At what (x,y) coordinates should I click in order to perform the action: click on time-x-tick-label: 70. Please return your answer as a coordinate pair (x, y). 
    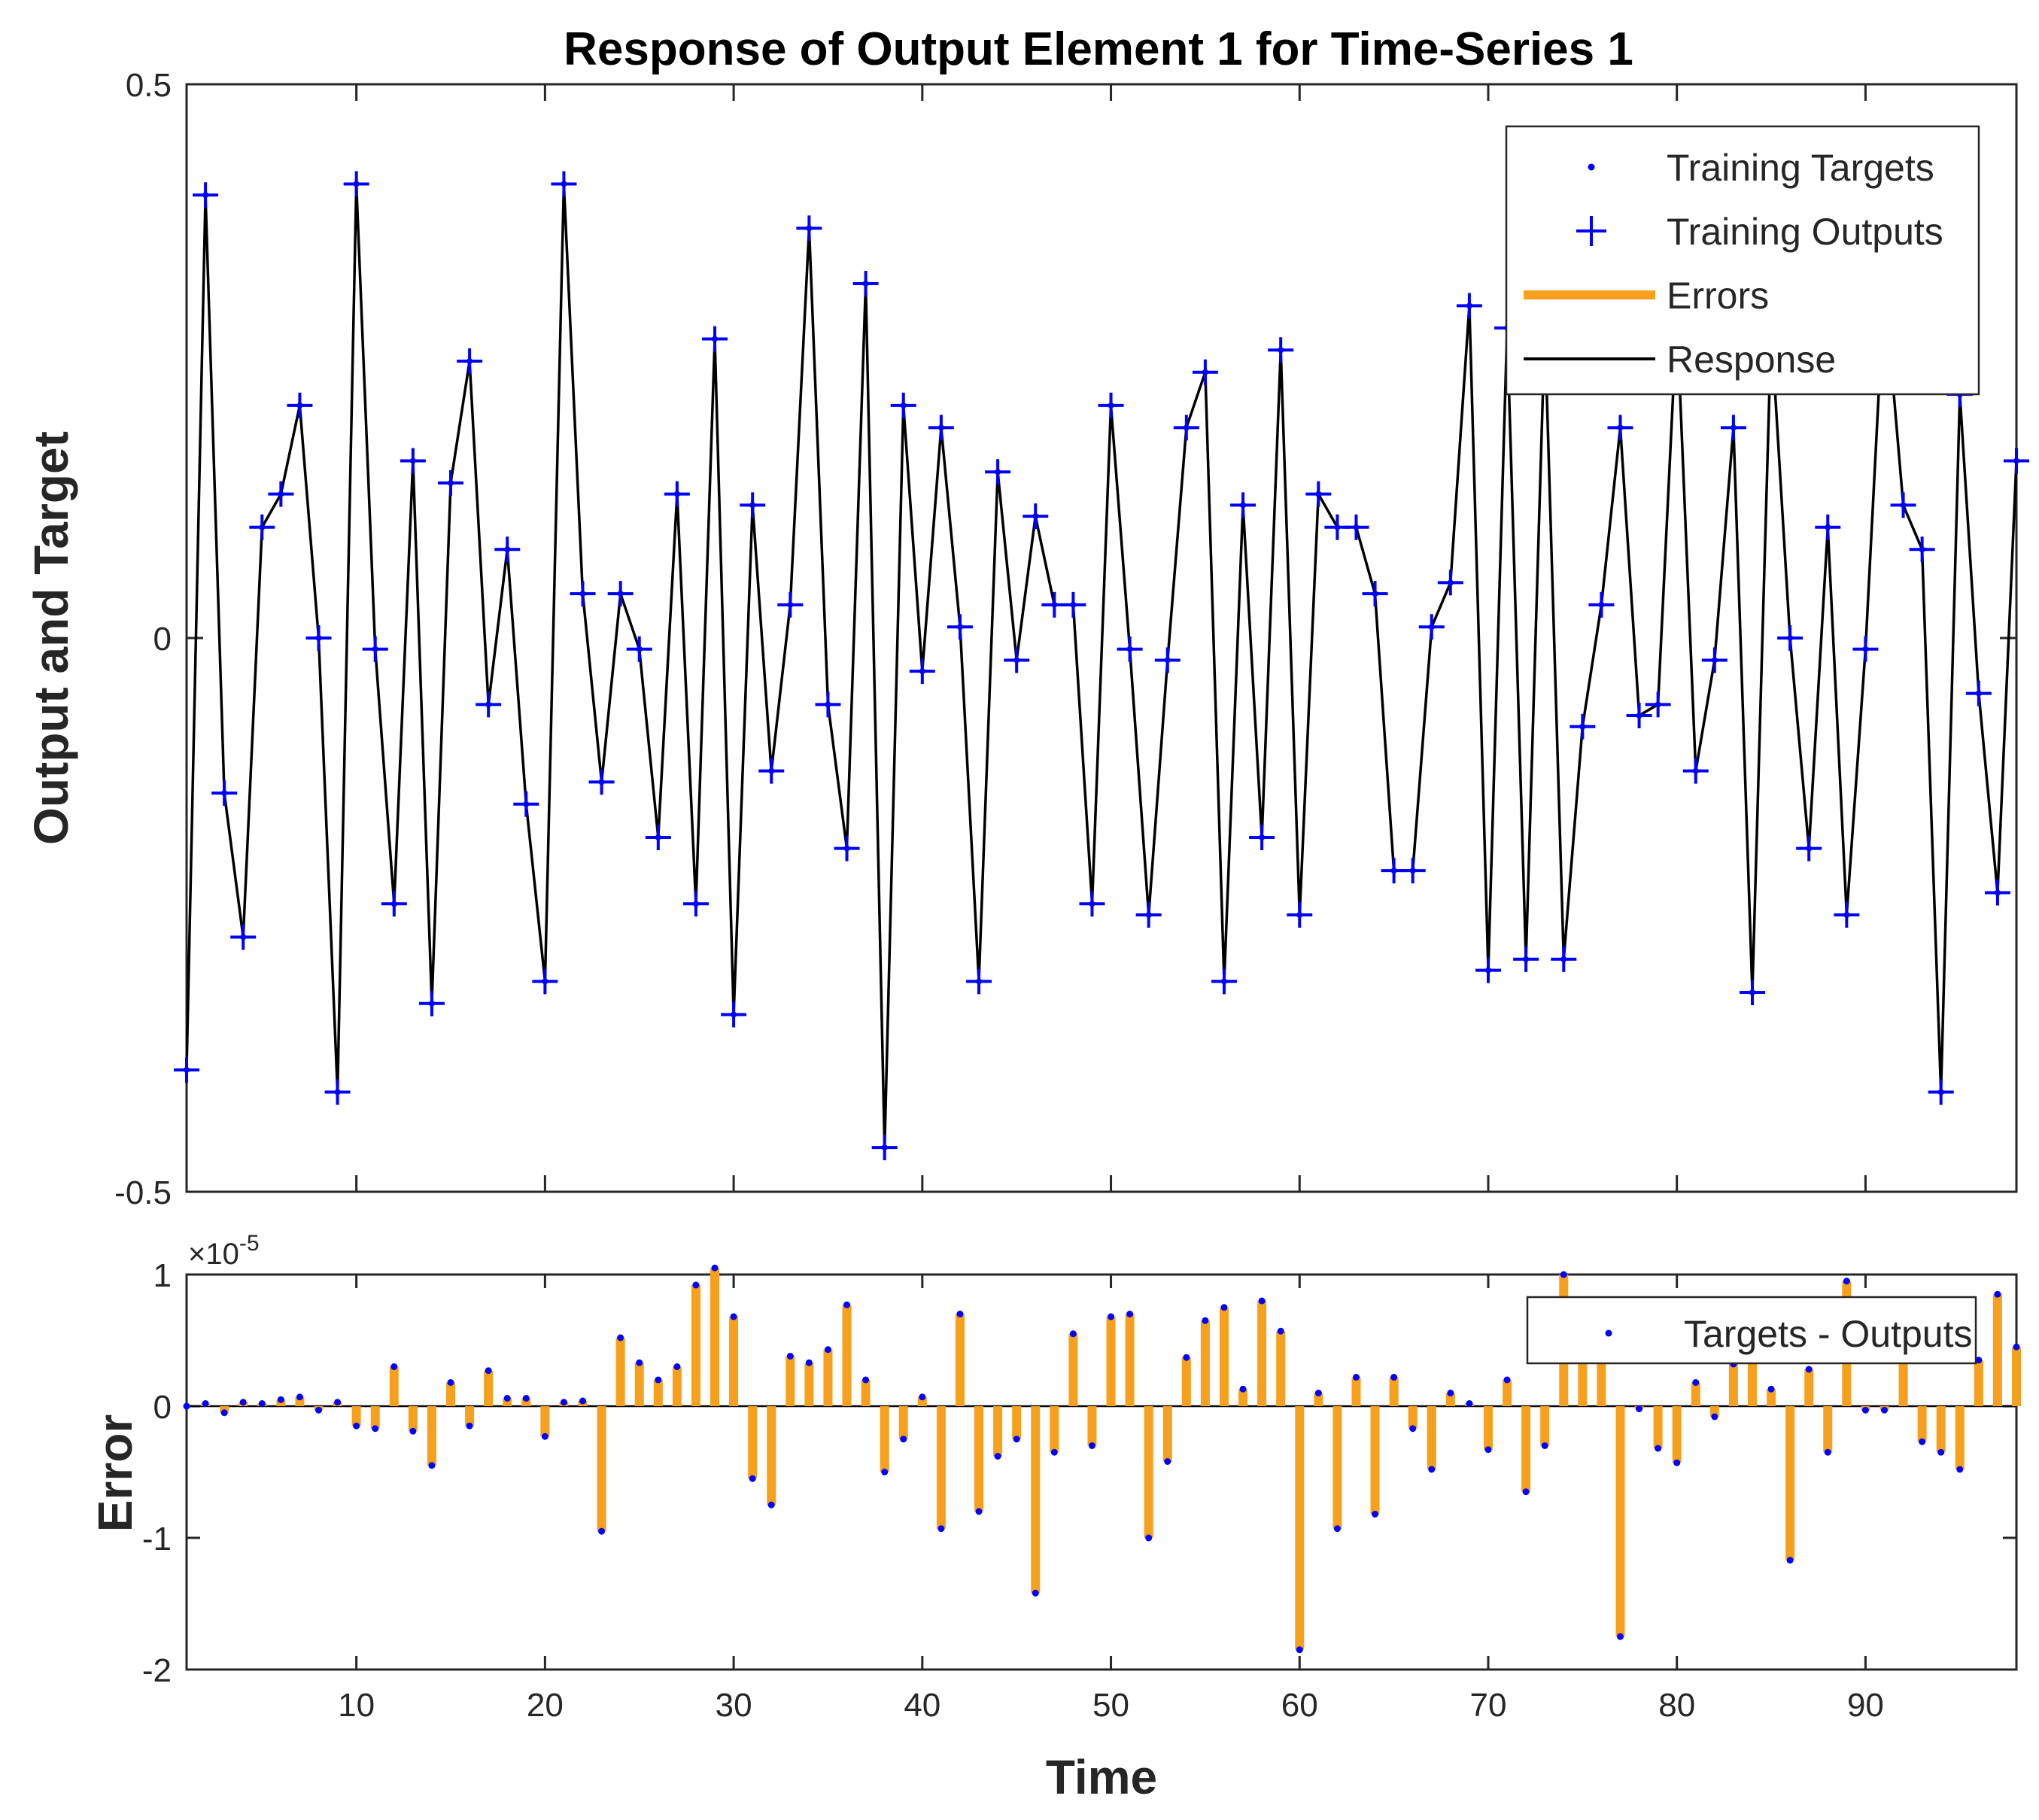
    Looking at the image, I should click on (1488, 1705).